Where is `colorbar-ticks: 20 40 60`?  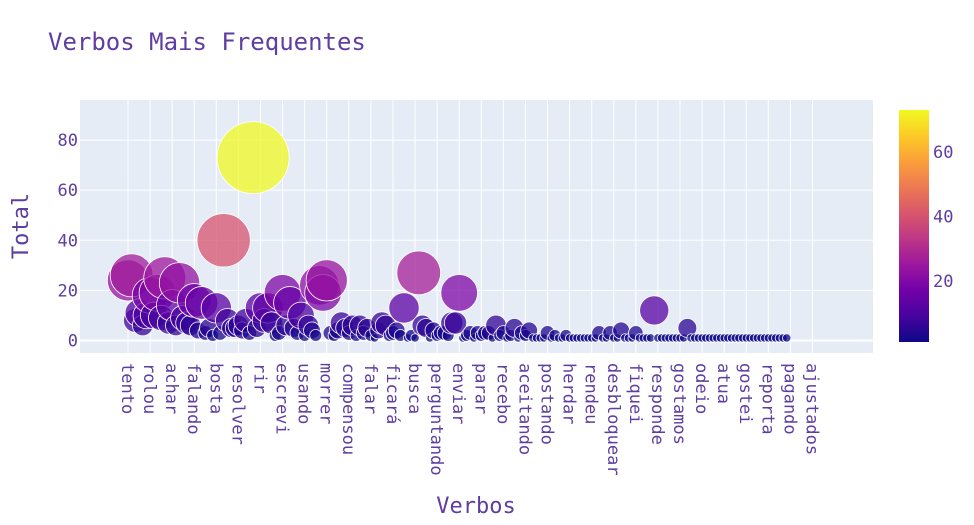
colorbar-ticks: 20 40 60 is located at coordinates (943, 217).